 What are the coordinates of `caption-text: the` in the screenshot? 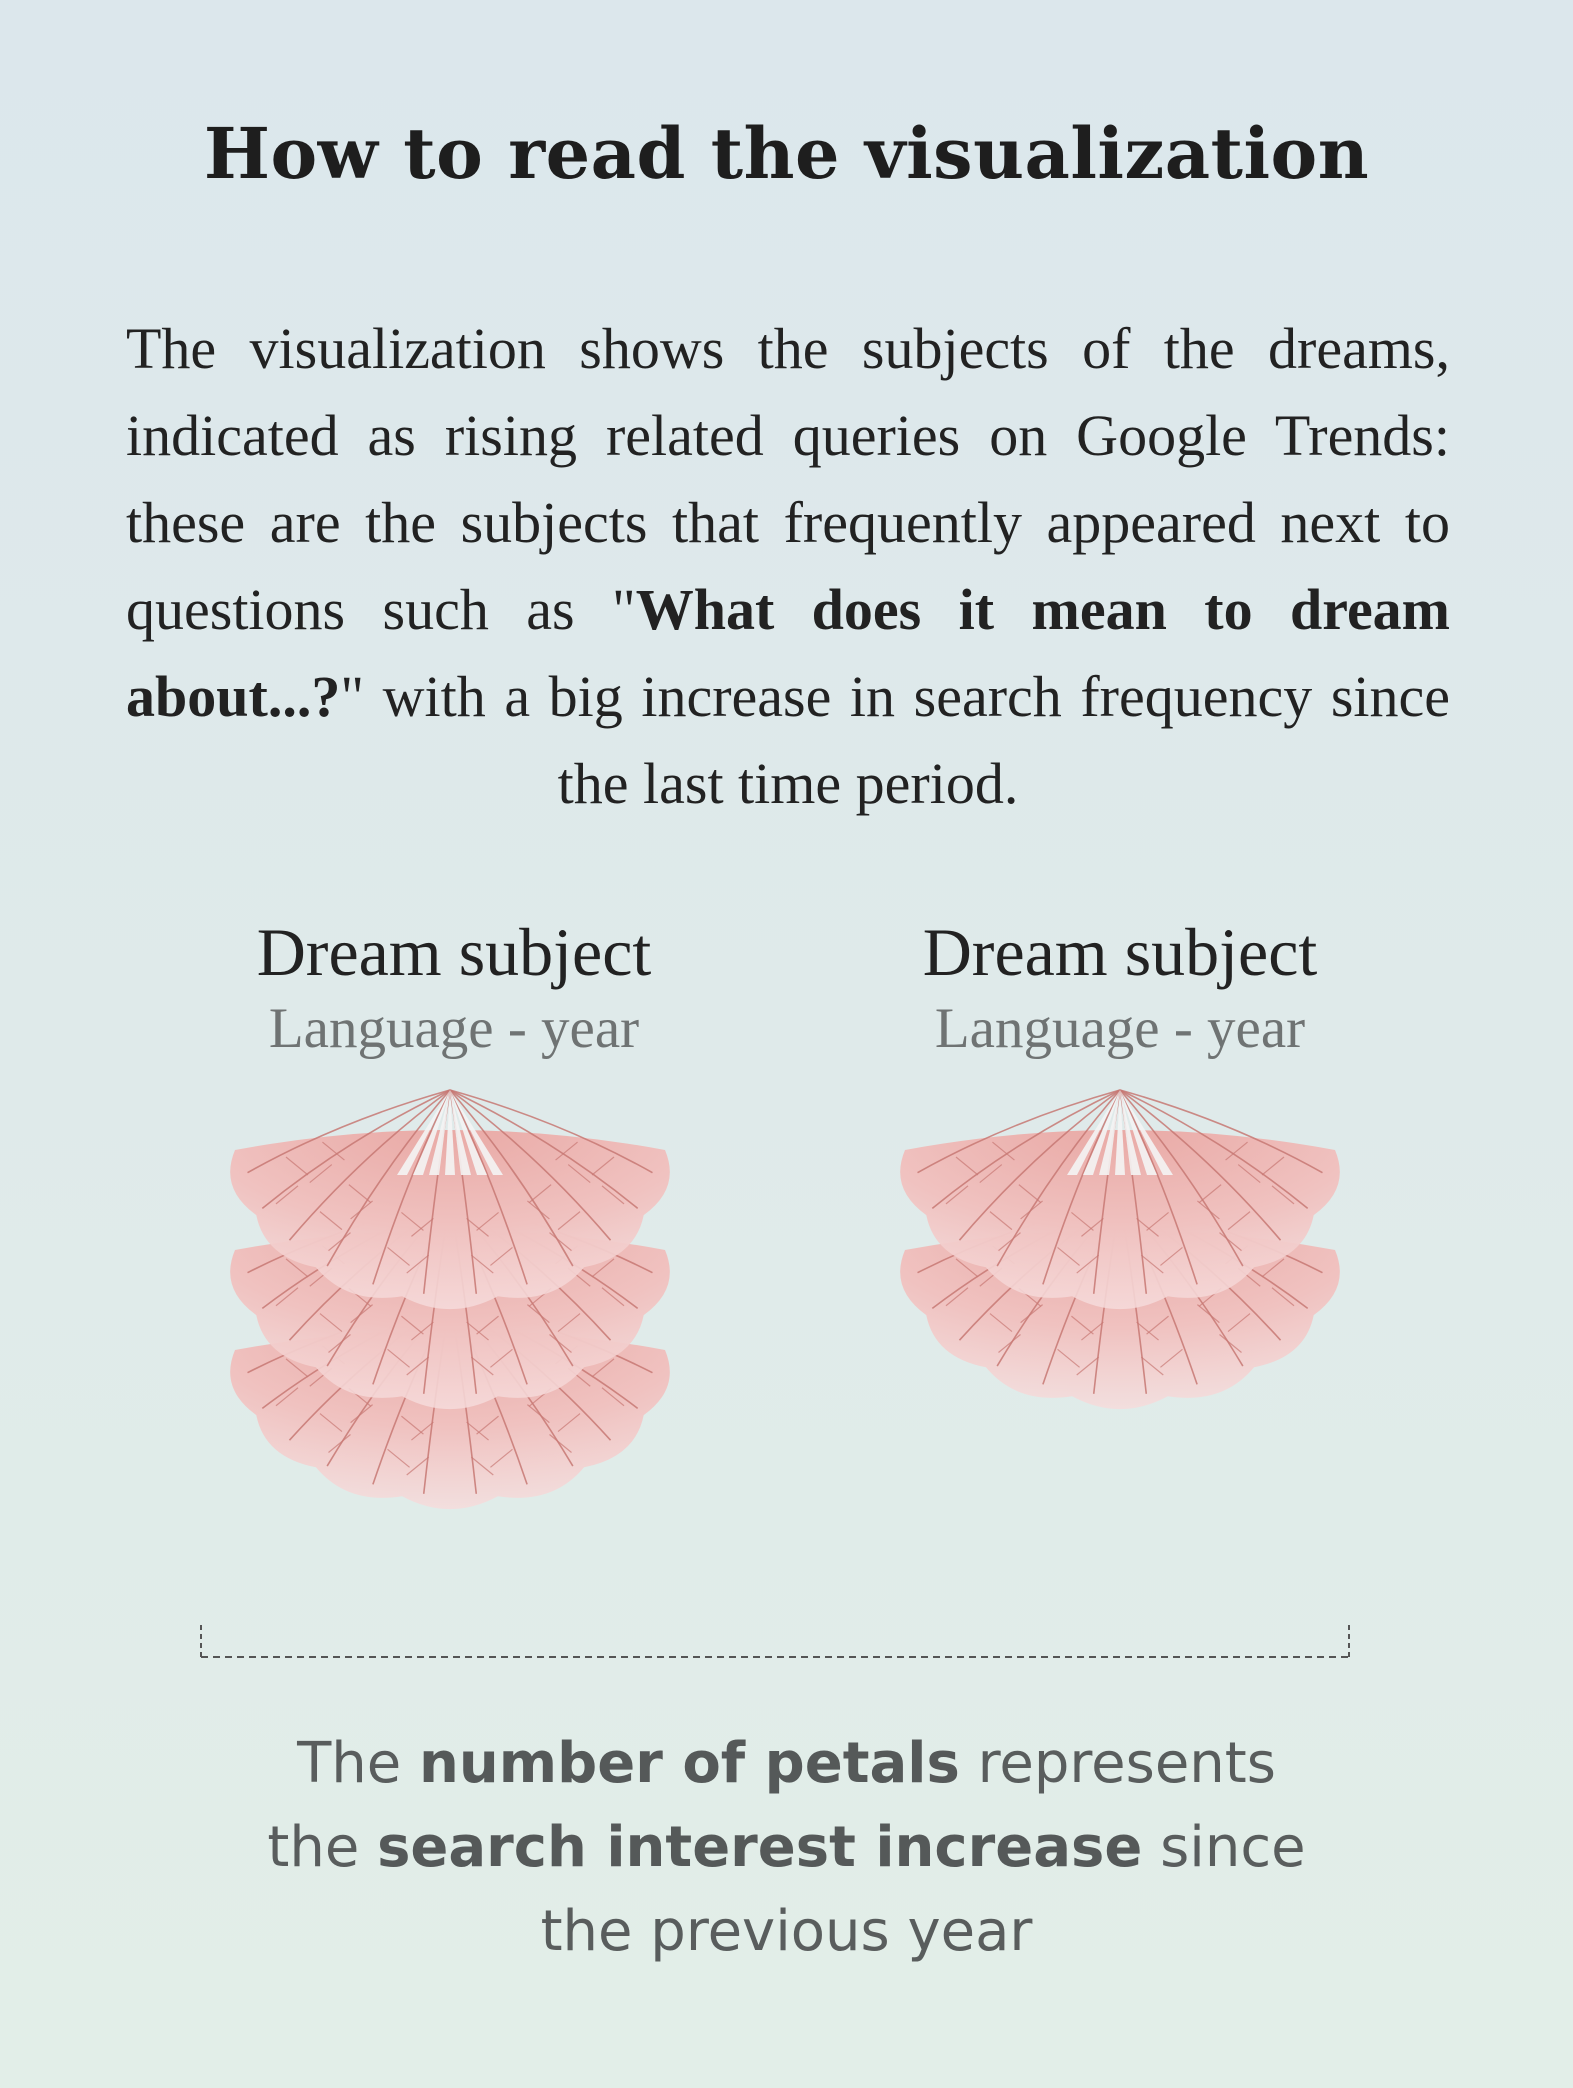 It's located at (322, 1847).